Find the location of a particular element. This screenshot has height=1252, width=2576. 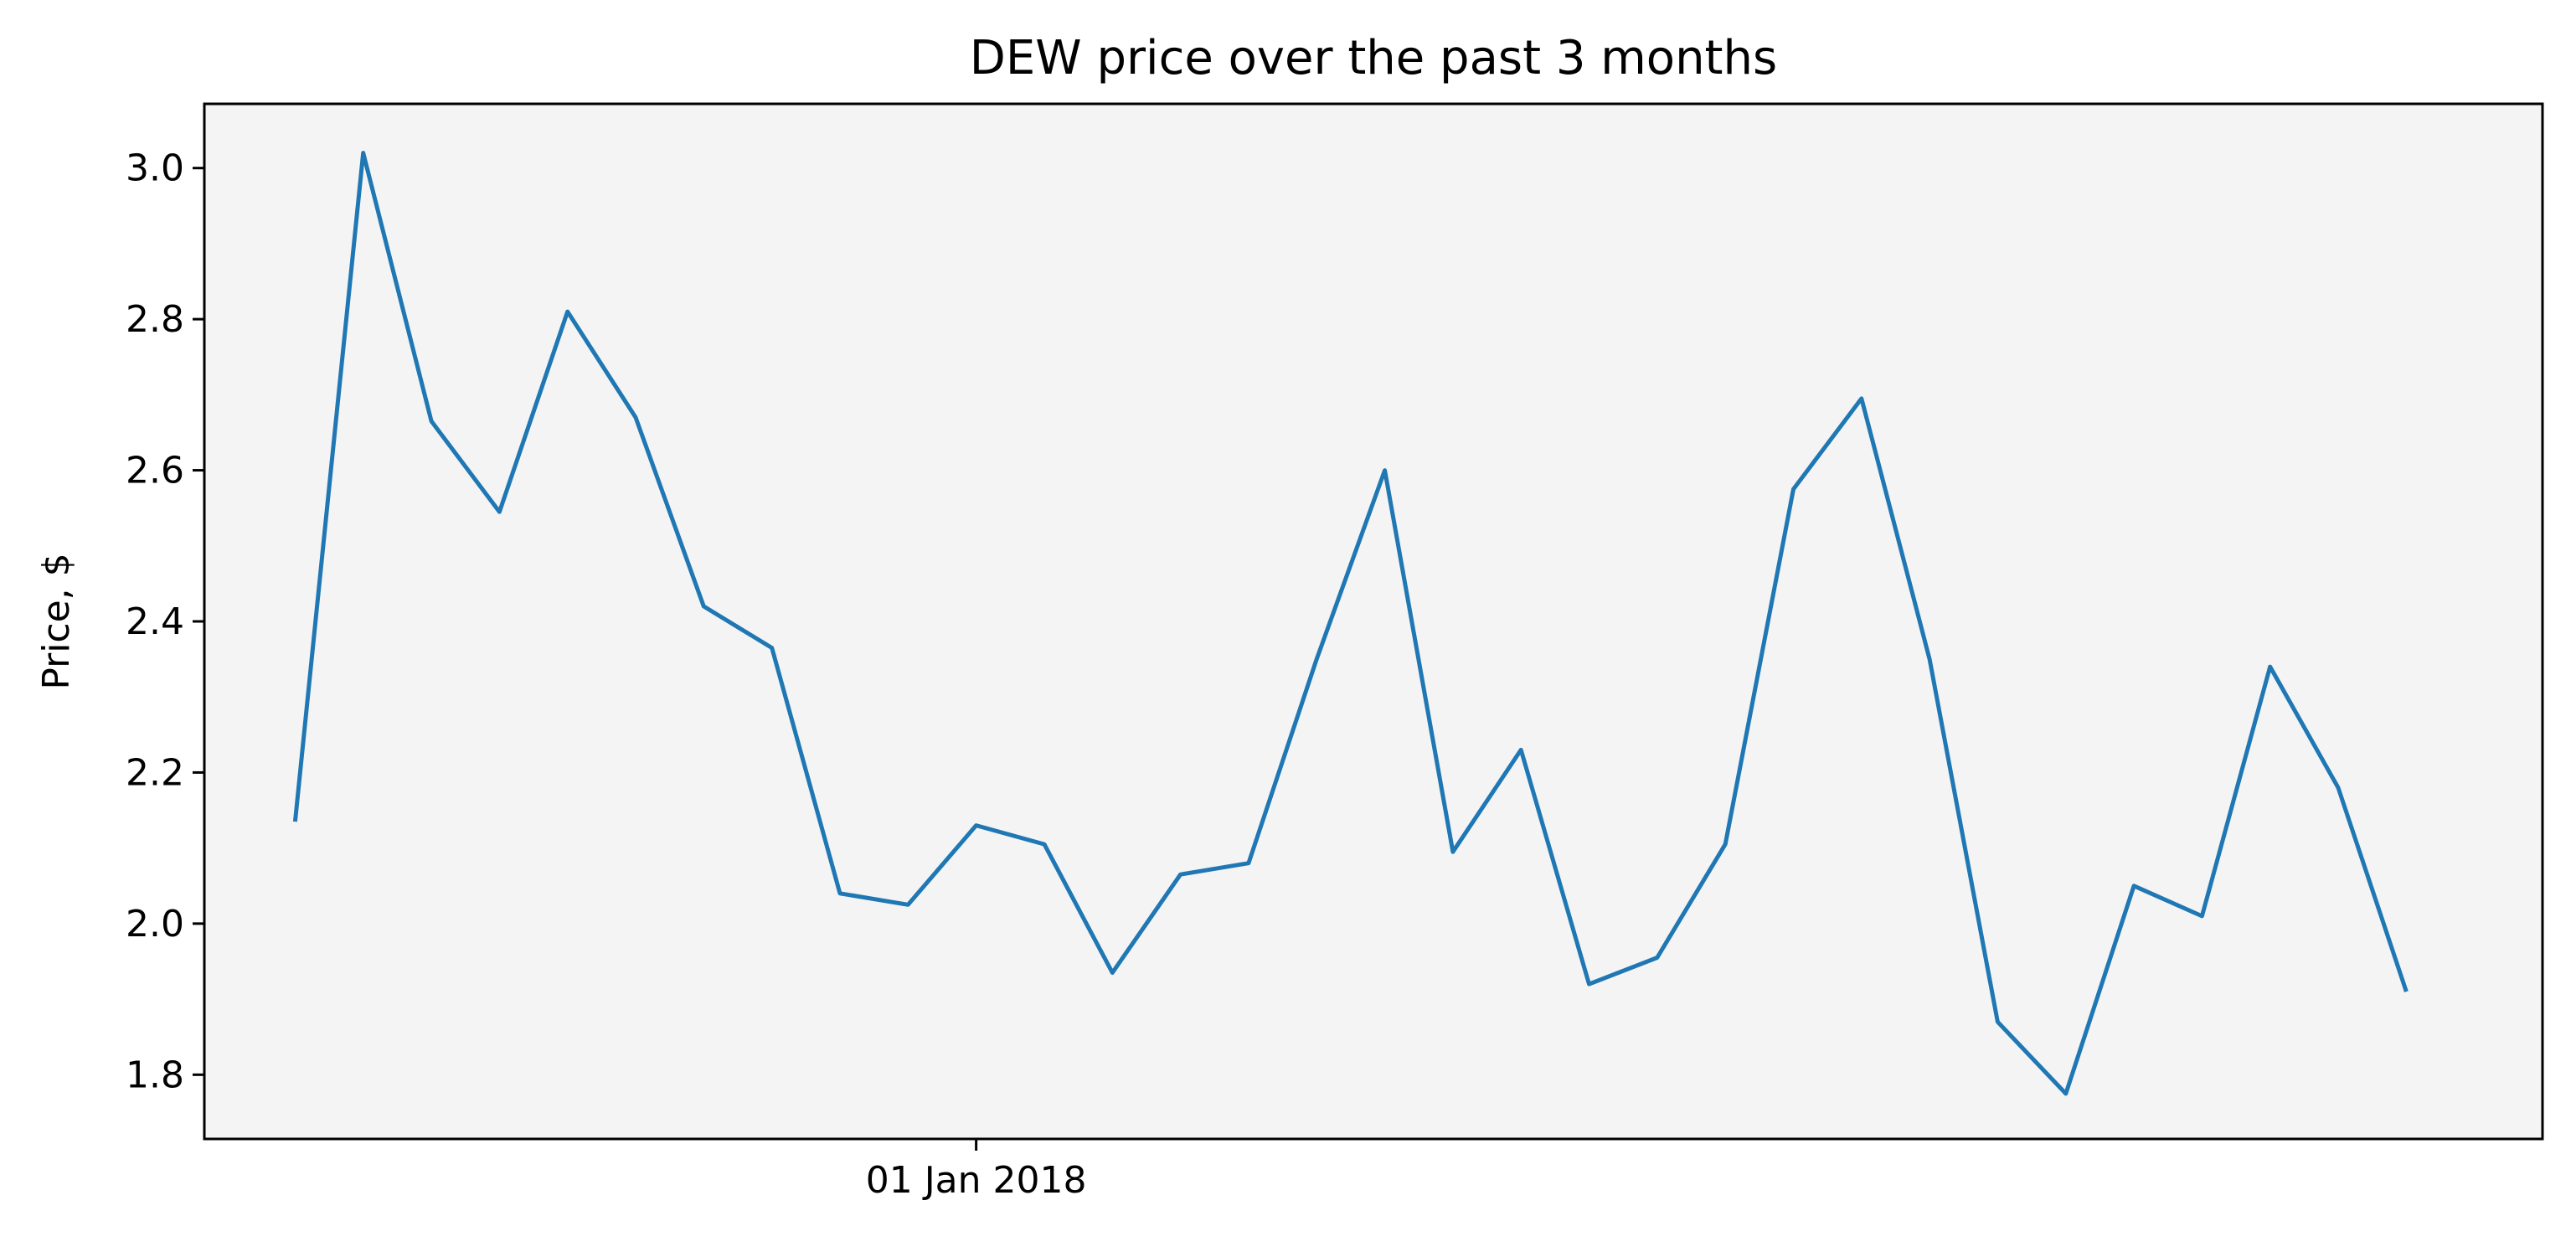

x-axis: 01 Jan 2018 is located at coordinates (977, 1171).